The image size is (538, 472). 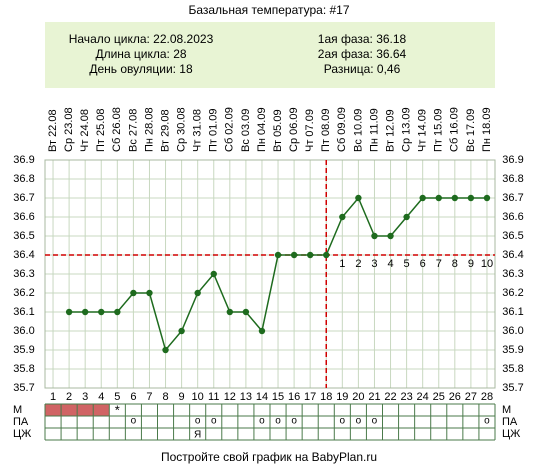 I want to click on x-tick-label: 16, so click(x=294, y=397).